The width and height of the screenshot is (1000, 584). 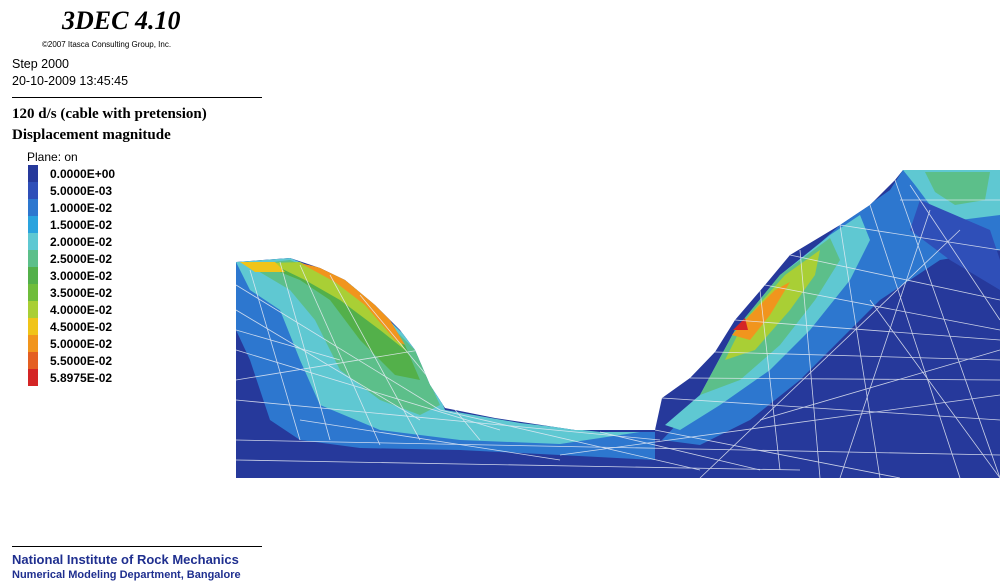 I want to click on legend-row: 1.0000E-02, so click(x=71, y=207).